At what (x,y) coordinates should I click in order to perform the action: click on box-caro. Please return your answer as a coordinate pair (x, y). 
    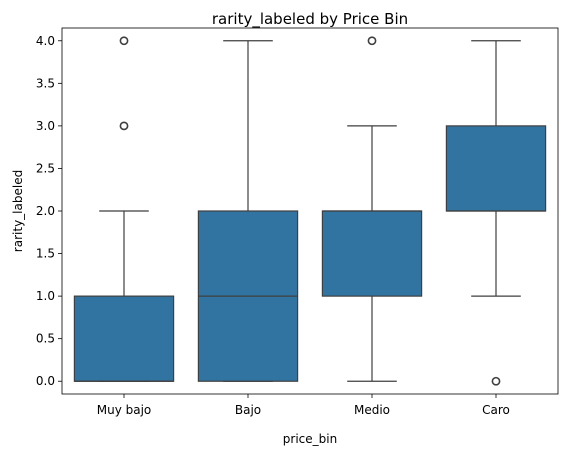
    Looking at the image, I should click on (496, 213).